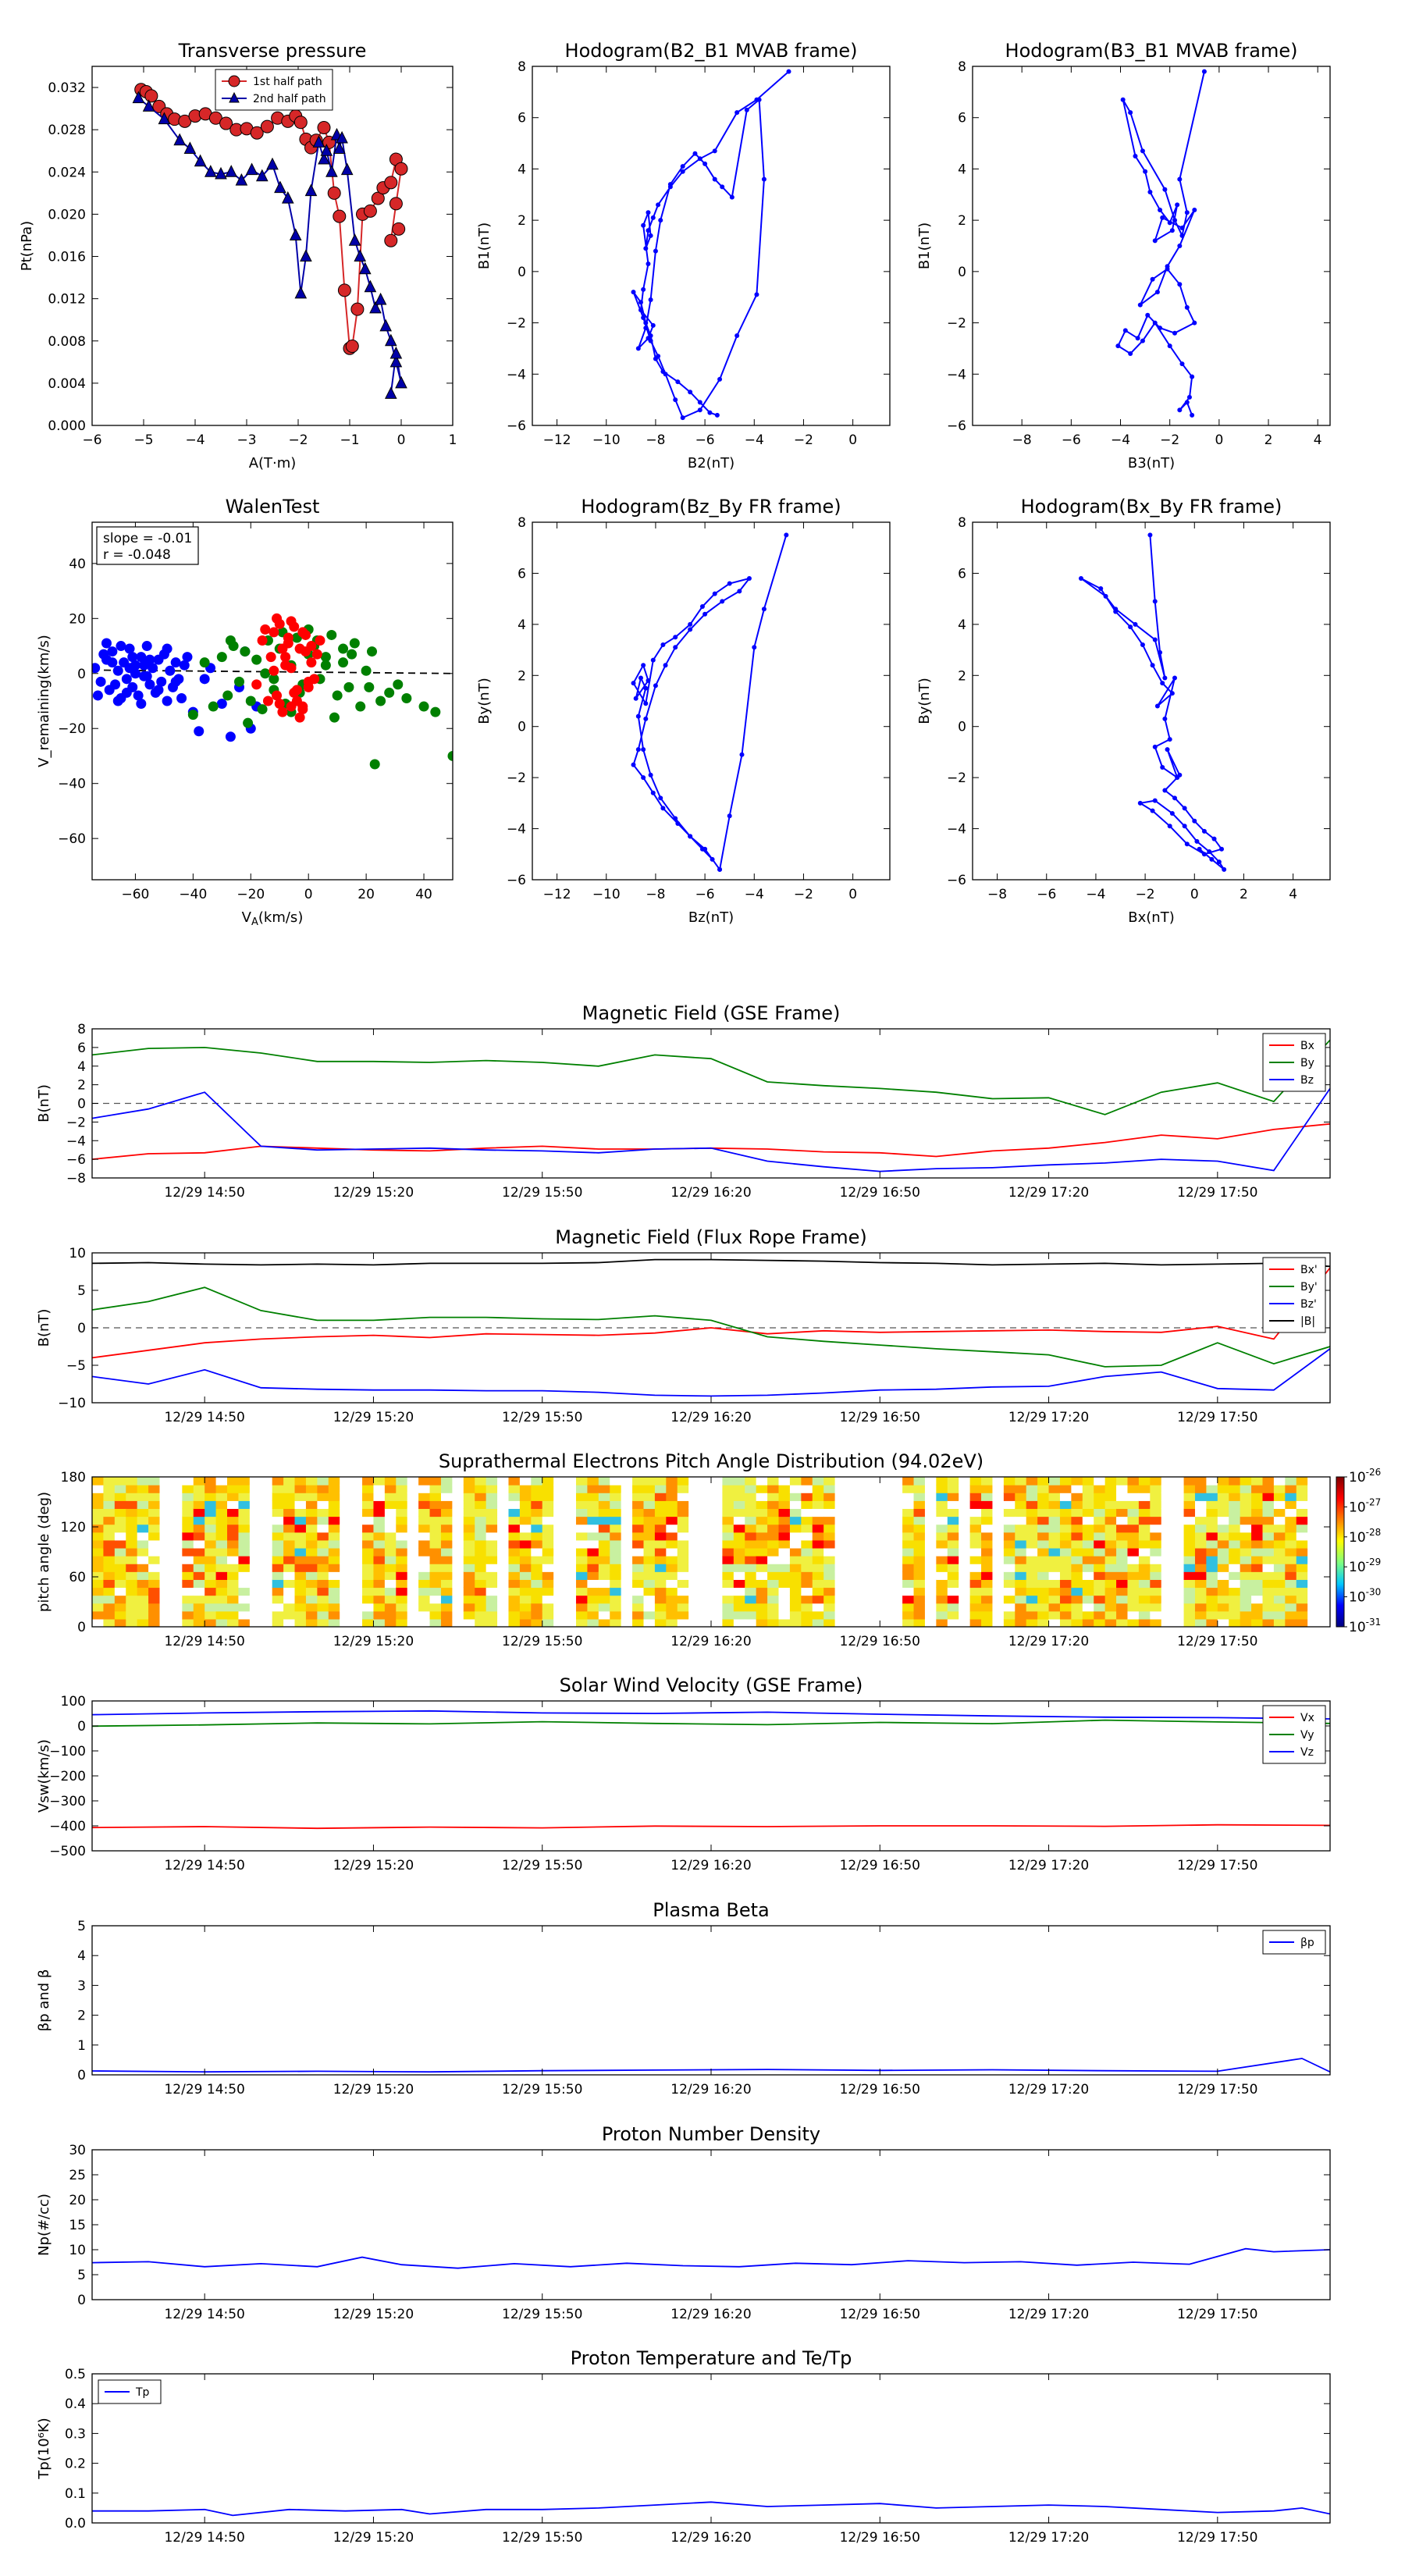  What do you see at coordinates (1307, 1063) in the screenshot?
I see `legend-label: By` at bounding box center [1307, 1063].